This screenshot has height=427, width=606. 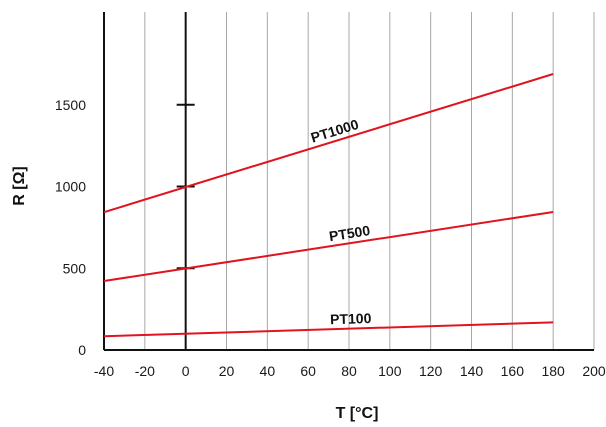 I want to click on x-tick-label: 200, so click(x=594, y=371).